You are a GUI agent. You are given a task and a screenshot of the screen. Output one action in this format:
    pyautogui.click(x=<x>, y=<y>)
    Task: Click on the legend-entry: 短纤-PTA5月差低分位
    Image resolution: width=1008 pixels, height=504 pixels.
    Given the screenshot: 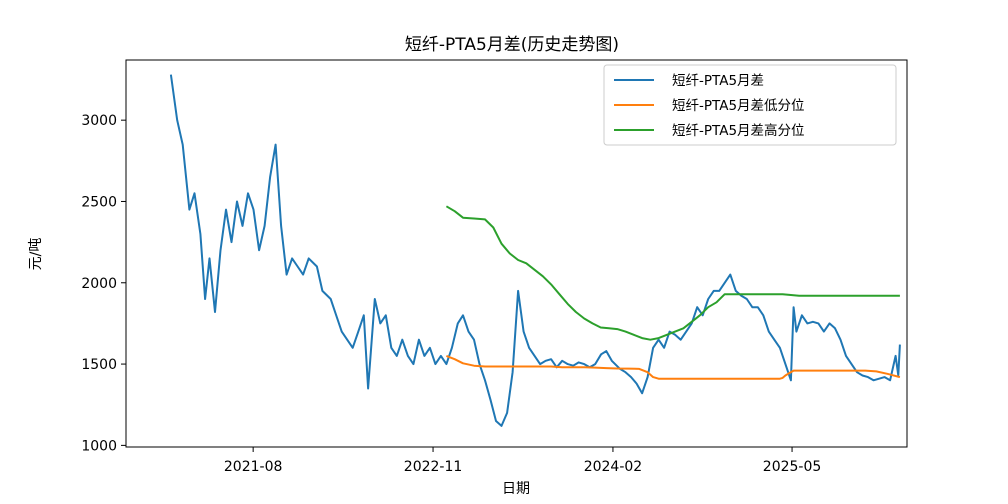 What is the action you would take?
    pyautogui.click(x=709, y=106)
    